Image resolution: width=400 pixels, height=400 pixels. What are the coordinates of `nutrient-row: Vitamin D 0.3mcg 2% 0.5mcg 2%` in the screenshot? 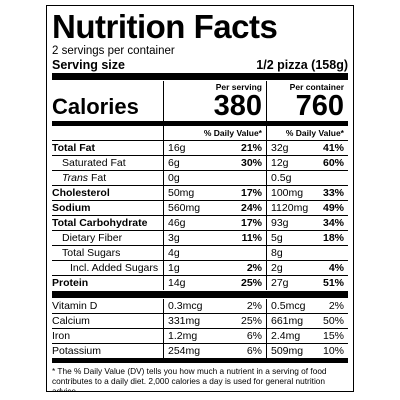 It's located at (200, 306).